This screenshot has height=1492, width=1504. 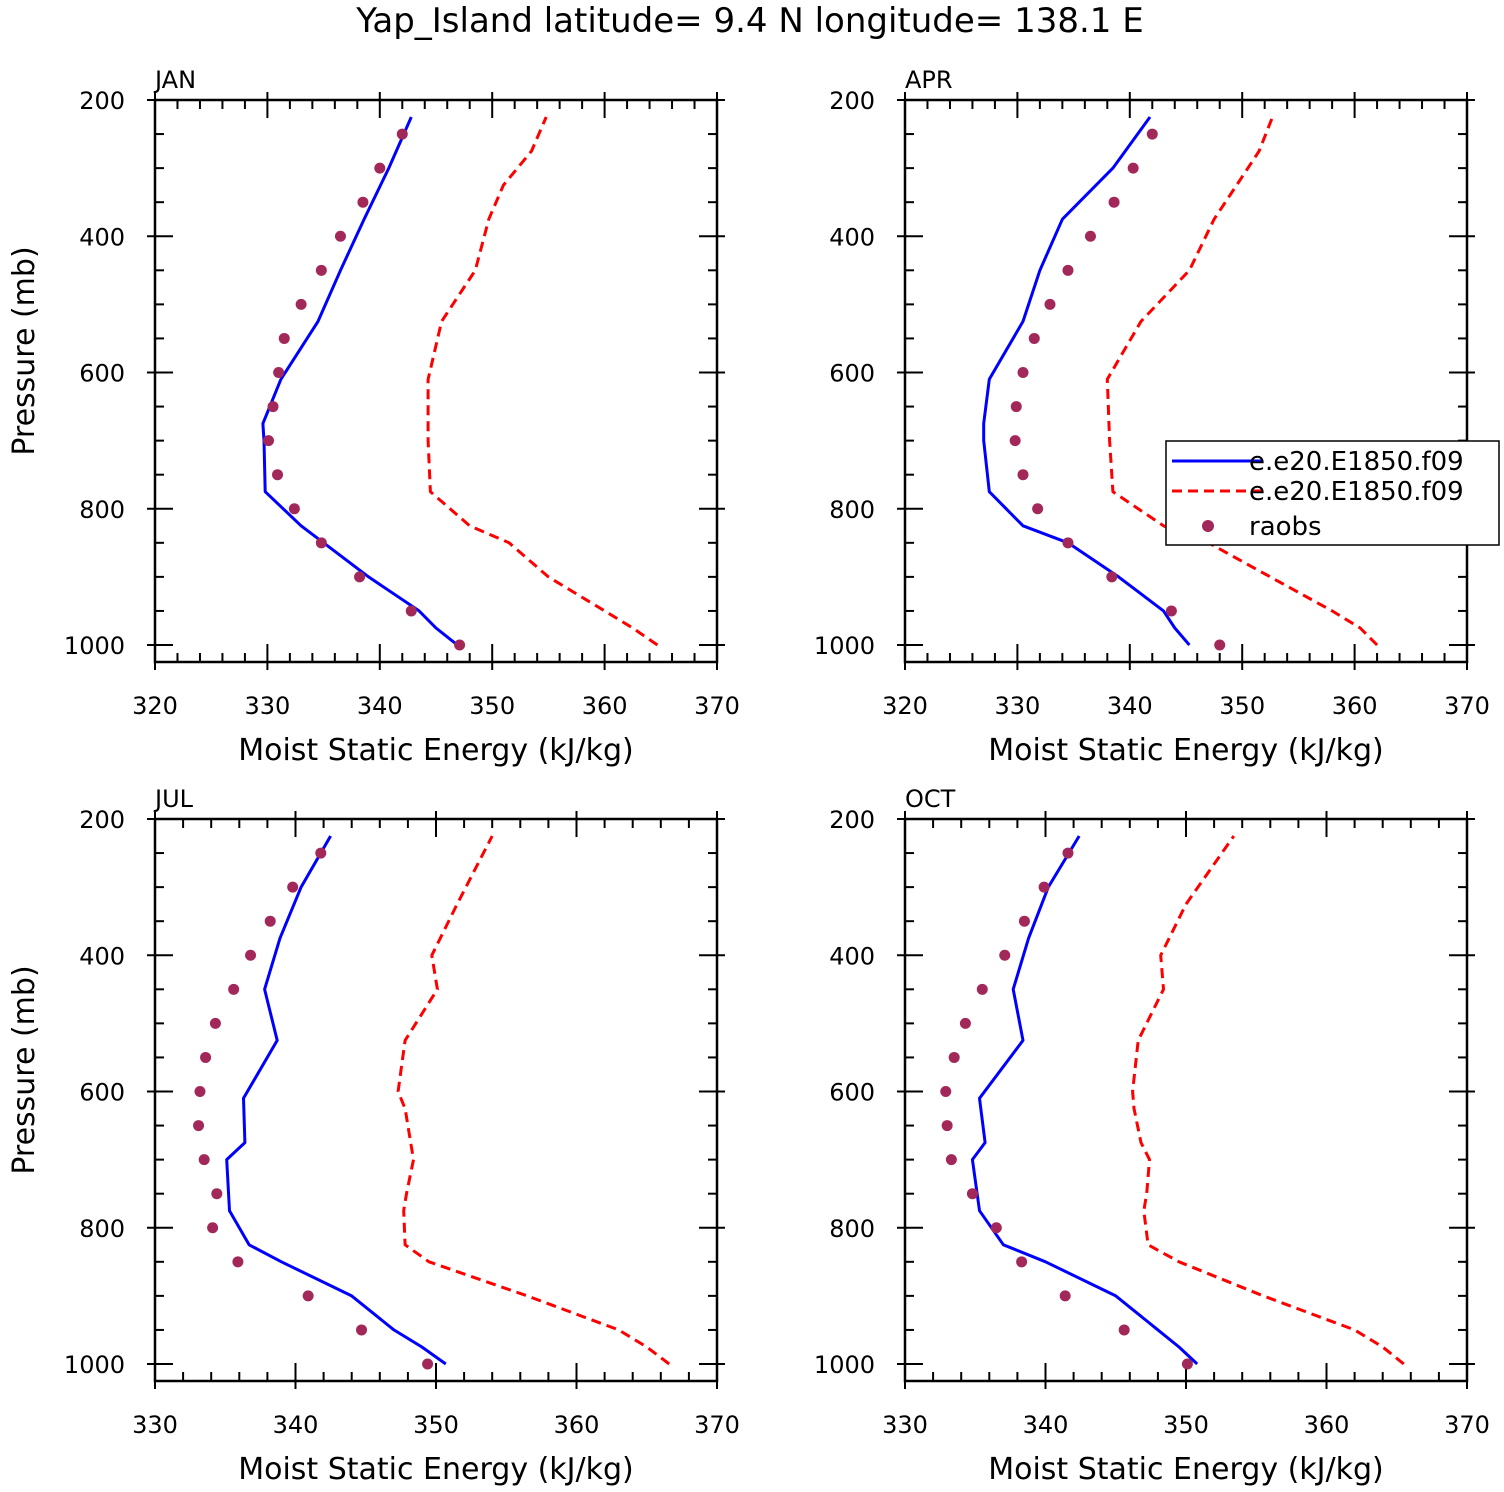 What do you see at coordinates (930, 799) in the screenshot?
I see `panel-title: OCT` at bounding box center [930, 799].